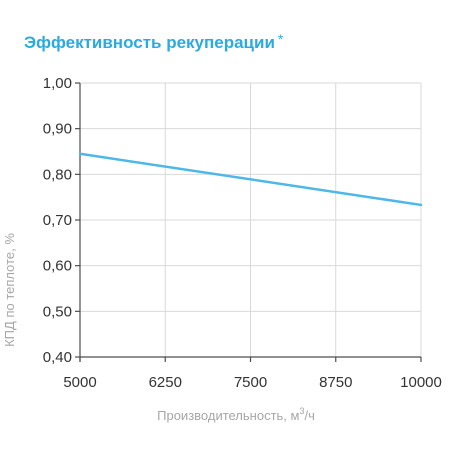 The height and width of the screenshot is (450, 450). I want to click on title-asterisk: *, so click(280, 39).